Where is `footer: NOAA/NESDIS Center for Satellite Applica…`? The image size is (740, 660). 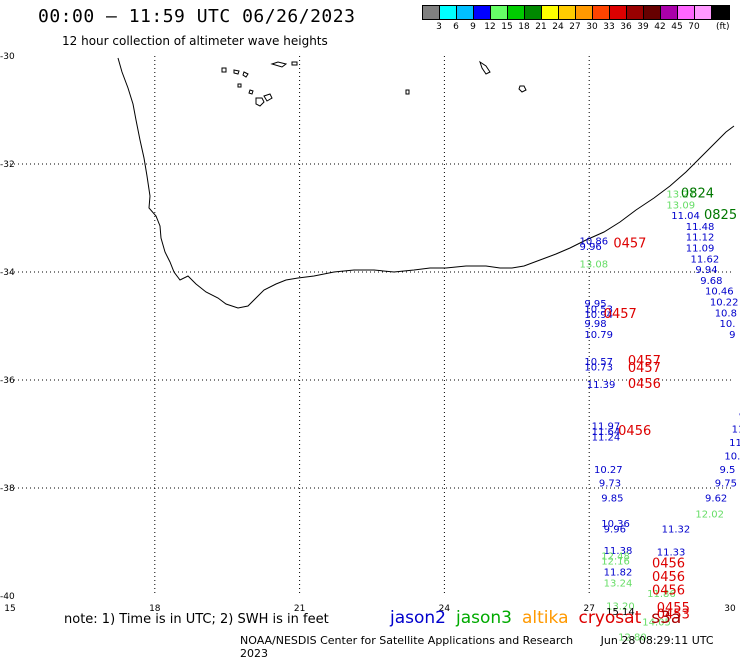
footer: NOAA/NESDIS Center for Satellite Applica… is located at coordinates (490, 647).